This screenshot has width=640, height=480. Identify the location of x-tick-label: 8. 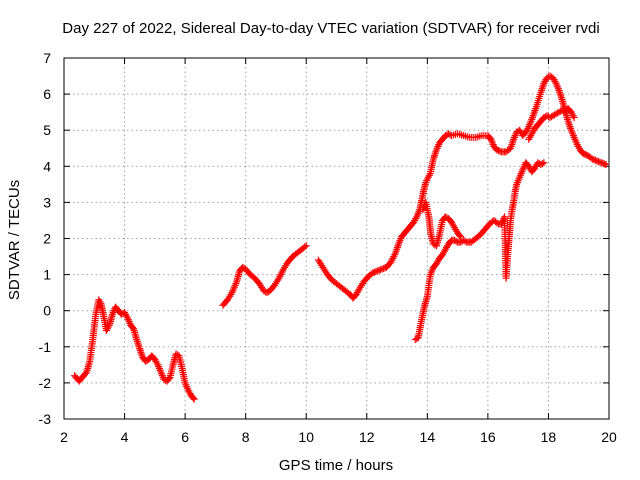
(246, 437).